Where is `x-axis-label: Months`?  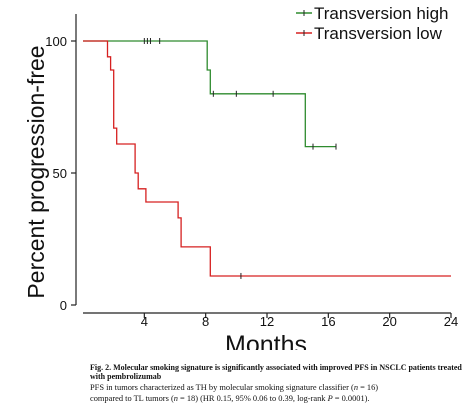
x-axis-label: Months is located at coordinates (266, 340).